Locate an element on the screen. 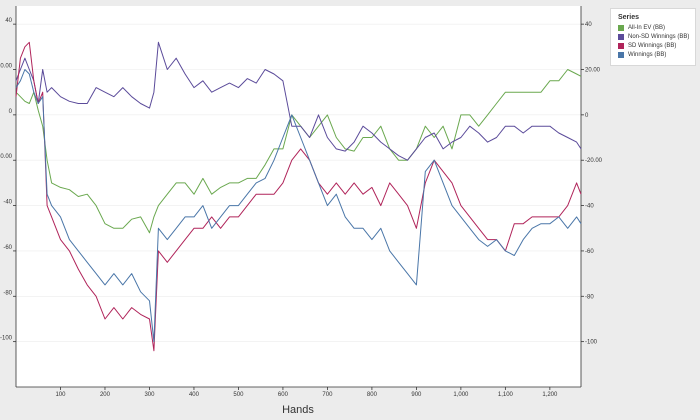 The image size is (700, 420). x-tick-label: 800 is located at coordinates (372, 395).